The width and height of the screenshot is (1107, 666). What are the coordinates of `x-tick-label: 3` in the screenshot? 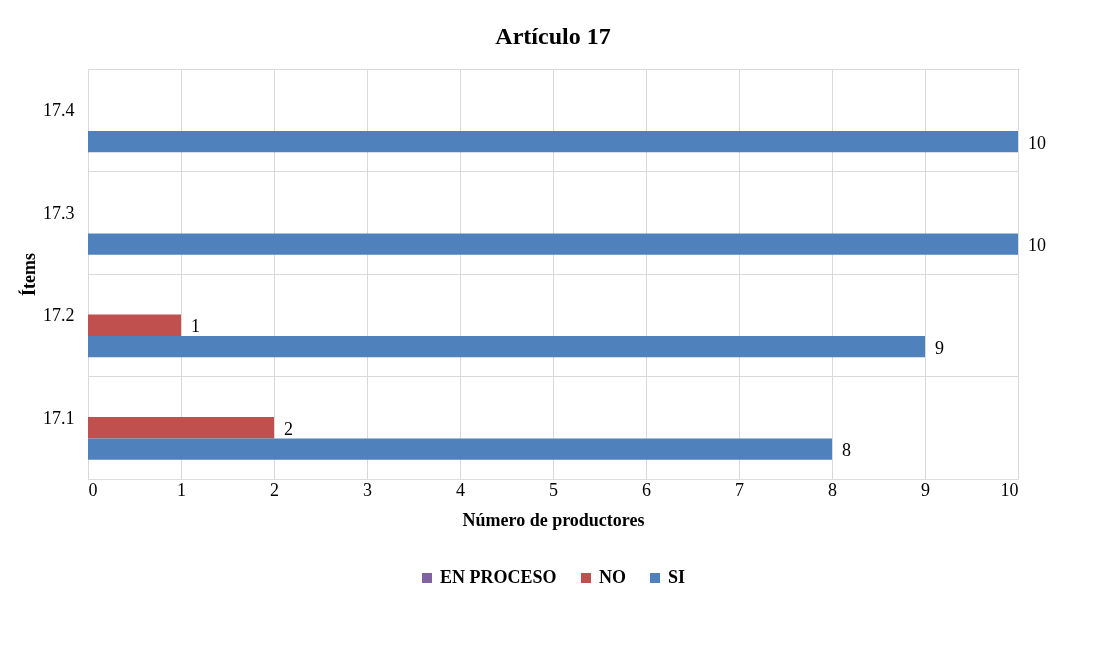 It's located at (367, 489).